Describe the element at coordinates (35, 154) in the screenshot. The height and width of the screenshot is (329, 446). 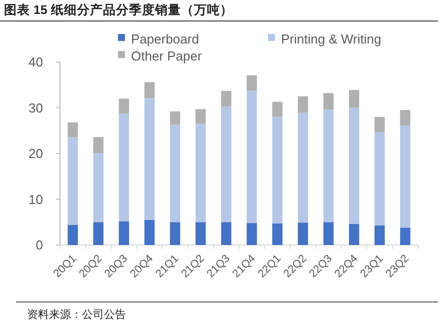
I see `y-tick-label: 20` at that location.